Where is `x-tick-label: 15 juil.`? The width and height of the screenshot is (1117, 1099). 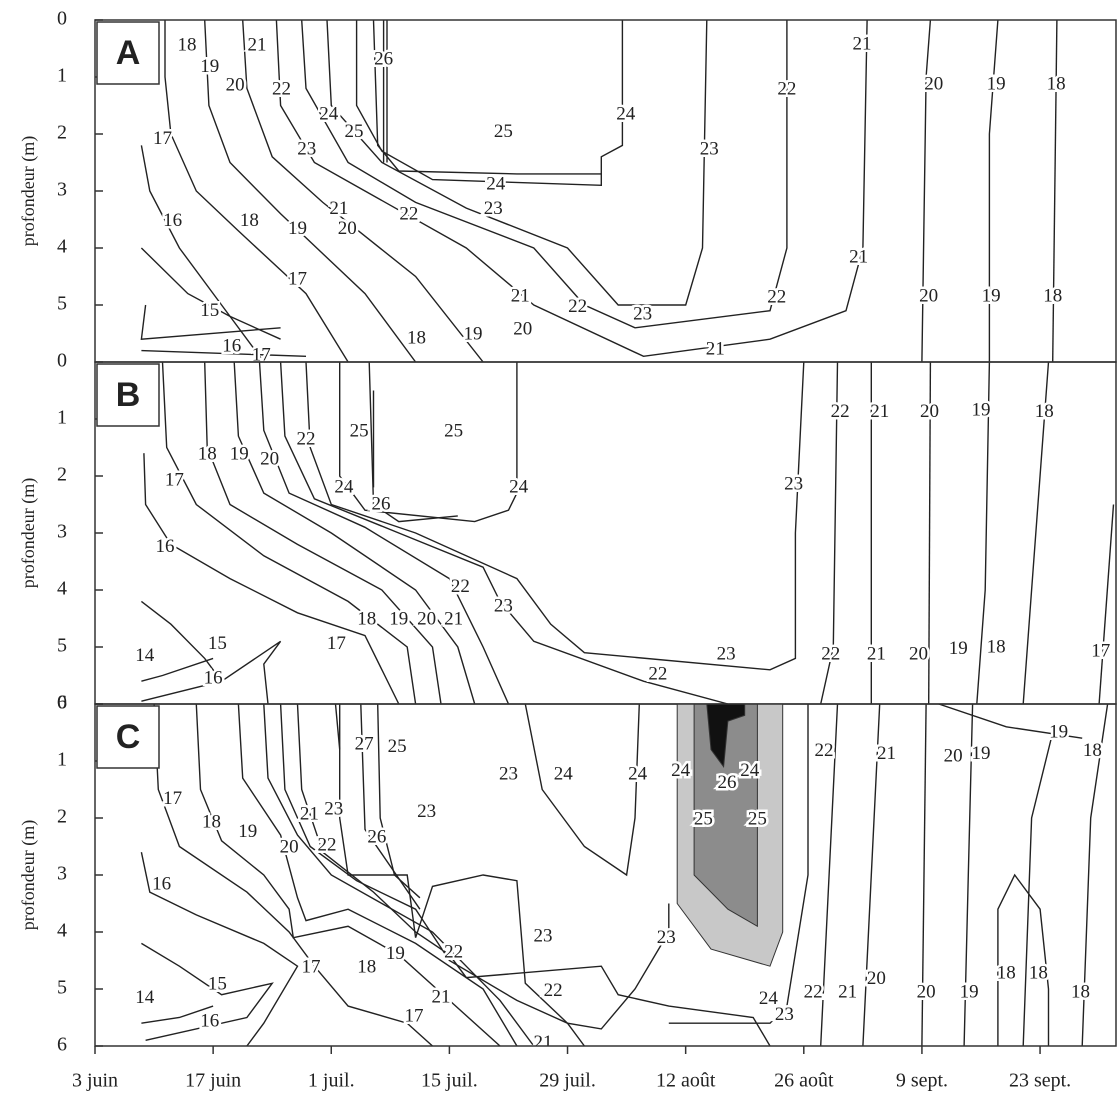
x-tick-label: 15 juil. is located at coordinates (449, 1081).